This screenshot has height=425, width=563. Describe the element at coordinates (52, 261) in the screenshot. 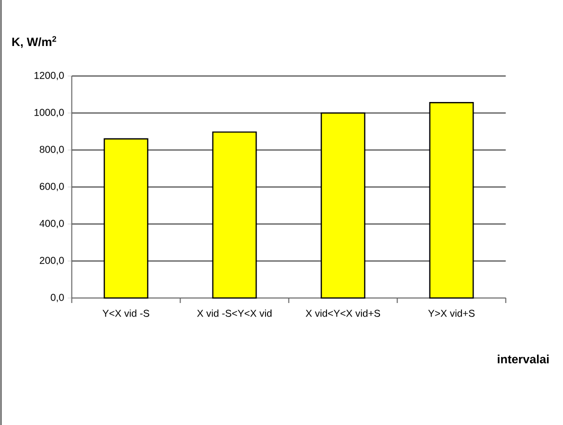

I see `y-tick-label: 200,0` at that location.